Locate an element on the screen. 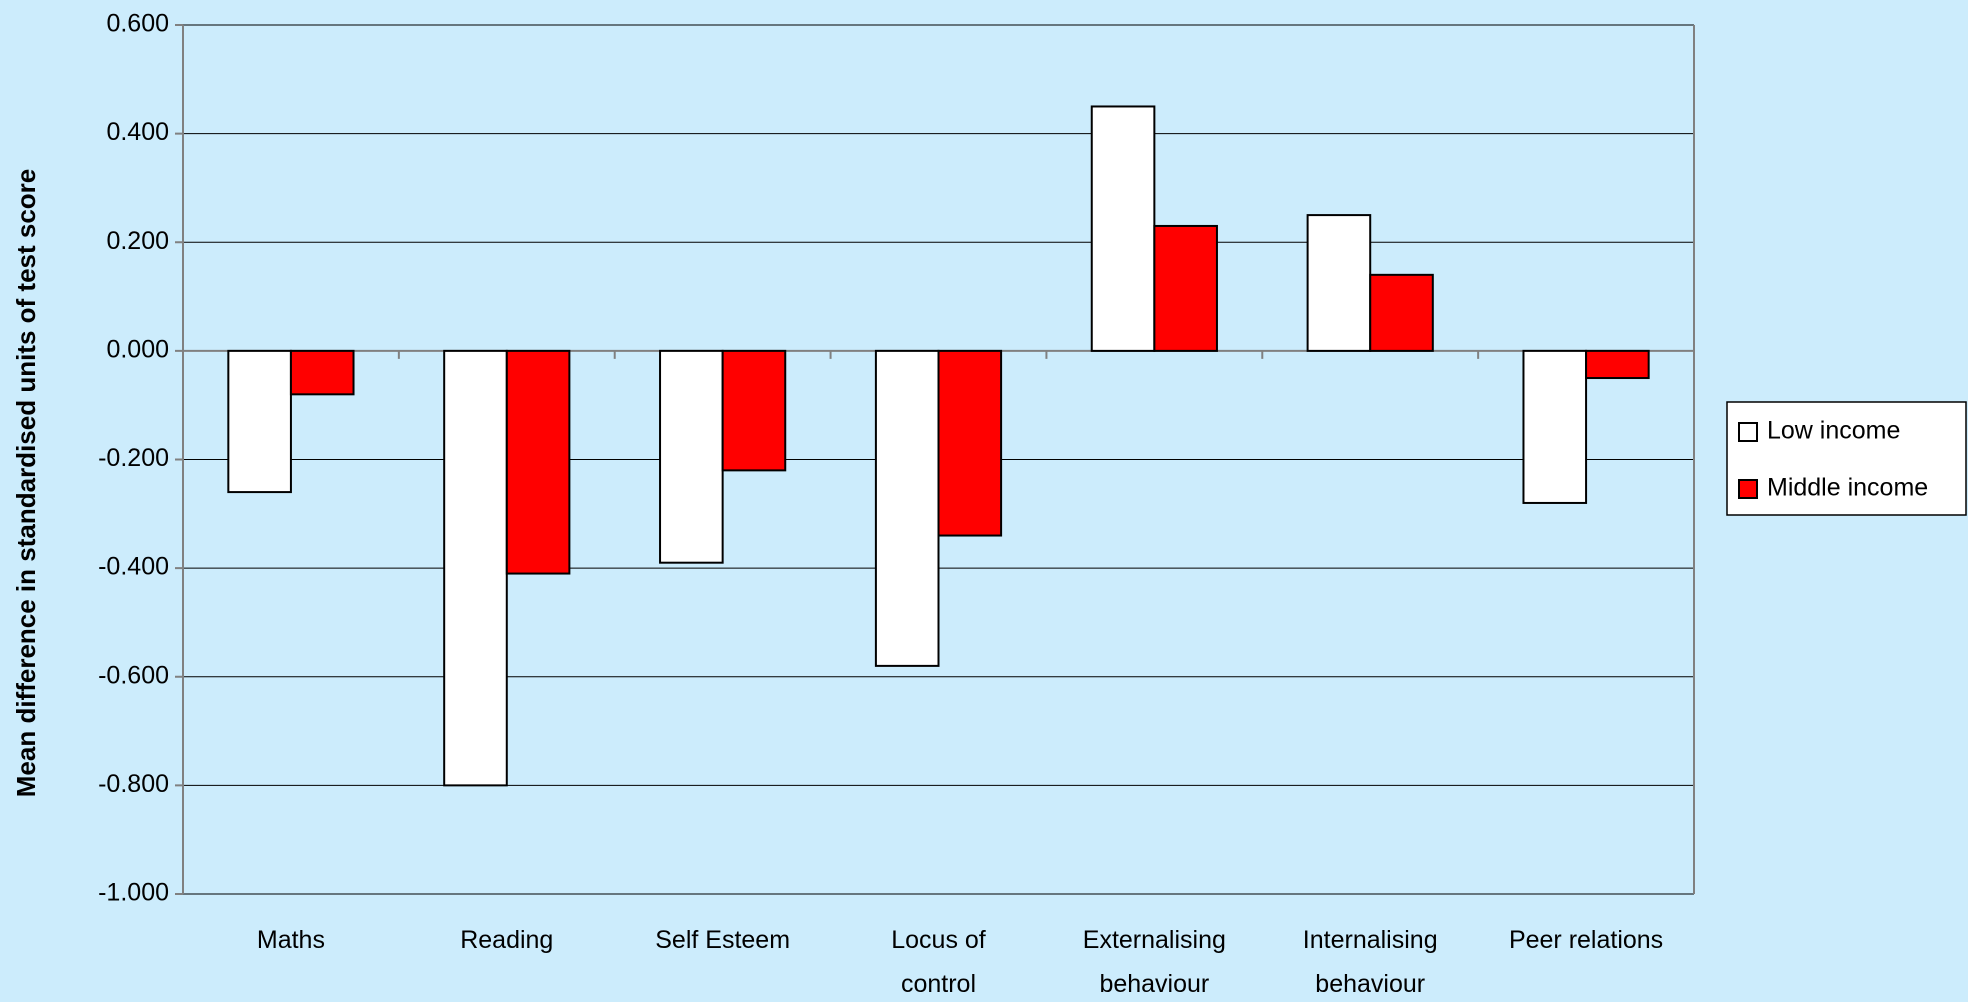 This screenshot has height=1002, width=1968. y-tick-label: -1.000 is located at coordinates (133, 893).